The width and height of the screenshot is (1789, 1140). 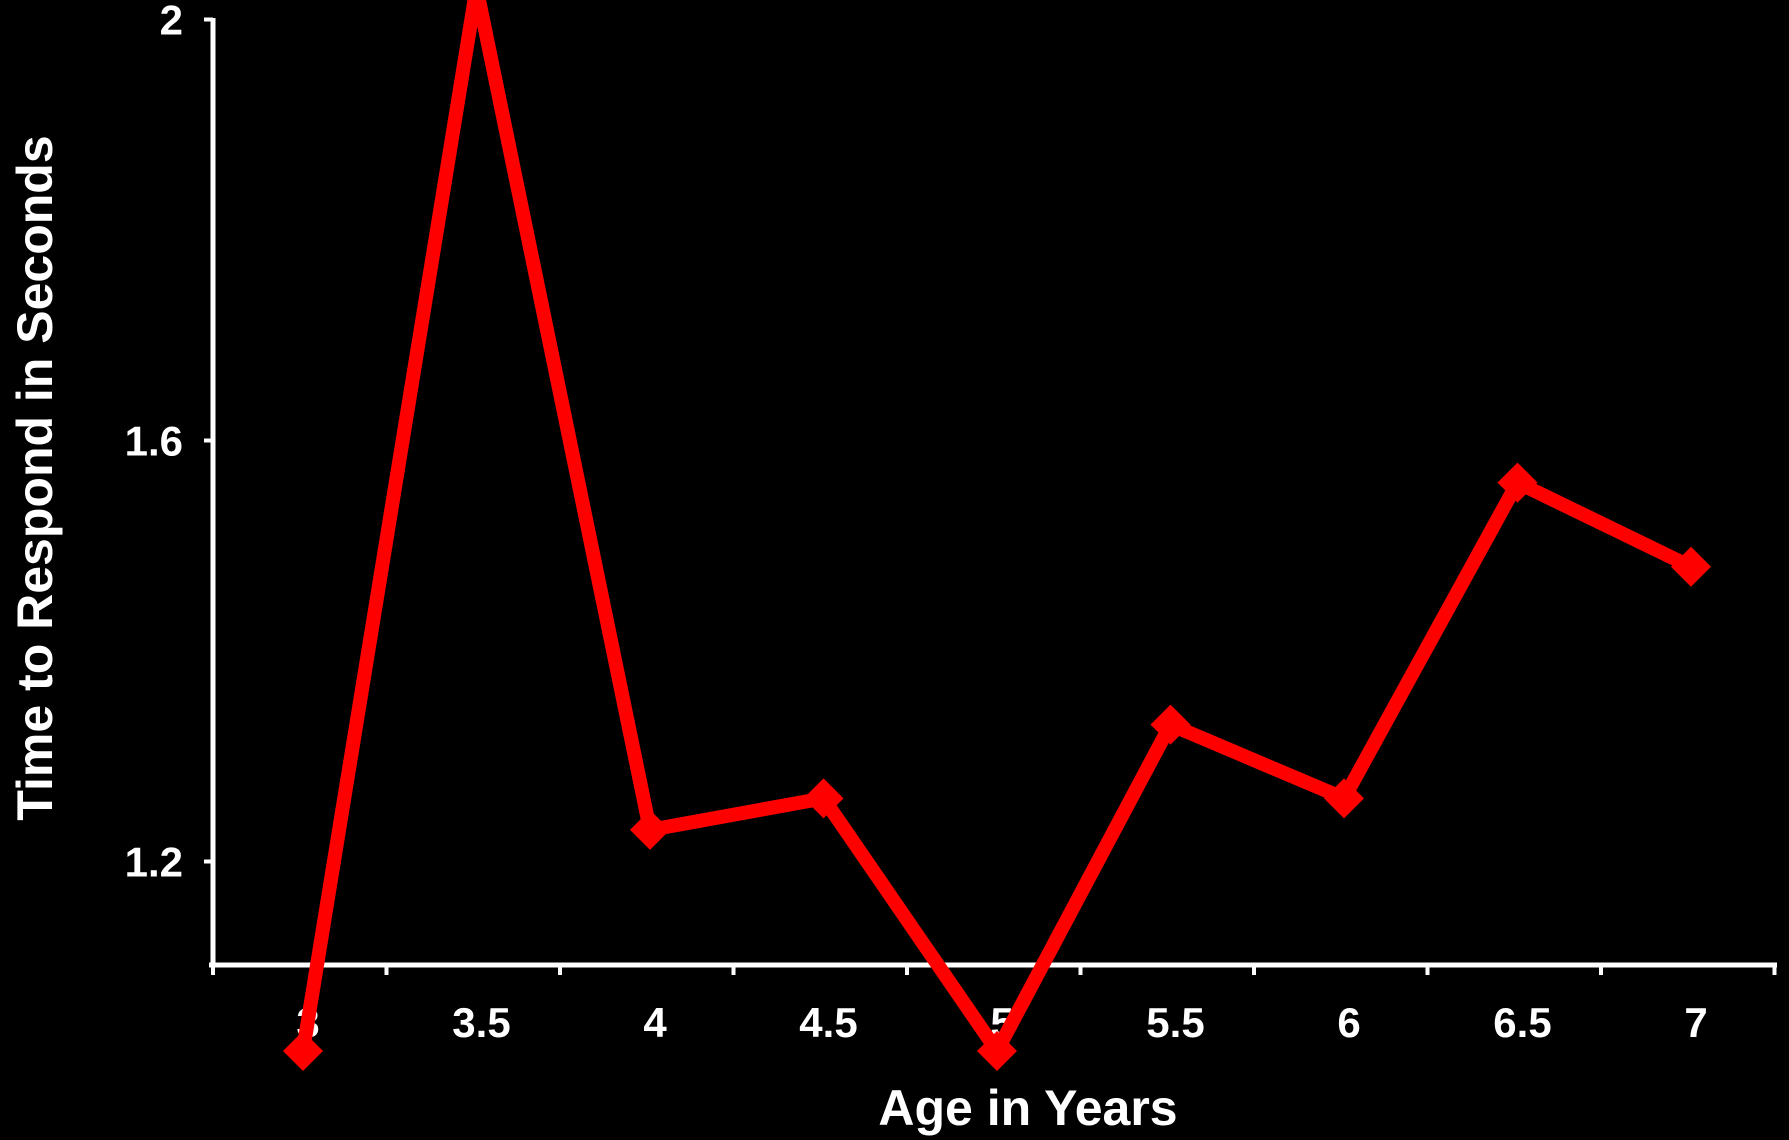 I want to click on x-axis: 3 3.5 4 4.5 5 5.5 6 6.5 7, so click(x=993, y=1004).